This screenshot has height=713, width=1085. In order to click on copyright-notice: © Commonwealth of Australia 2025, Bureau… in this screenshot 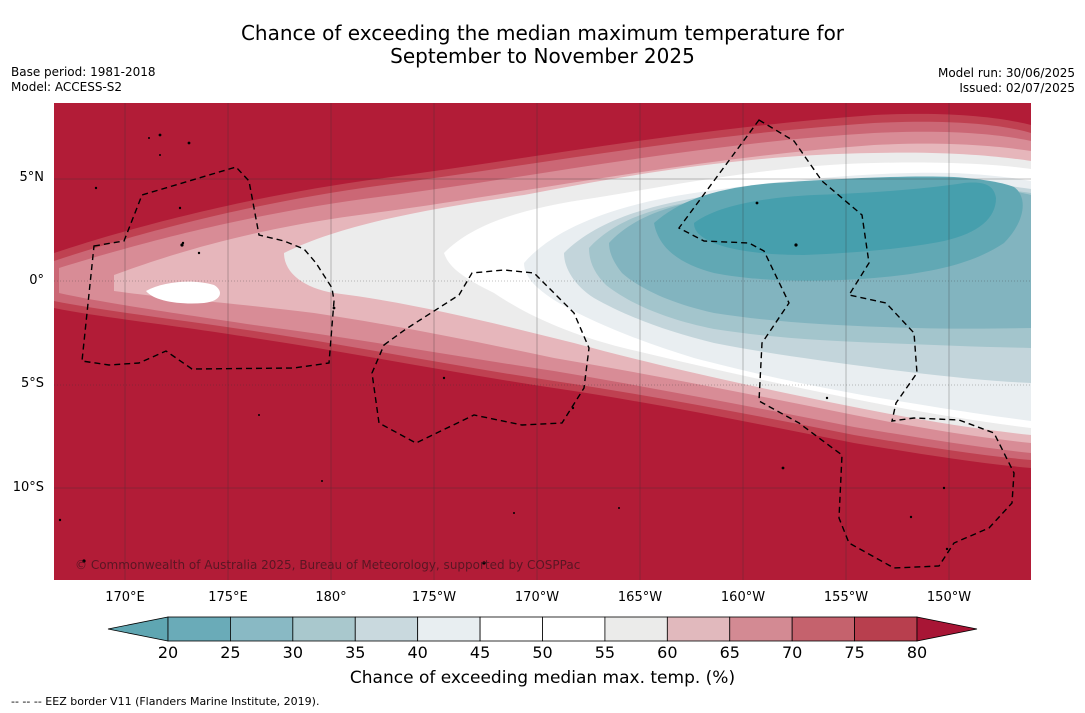, I will do `click(328, 565)`.